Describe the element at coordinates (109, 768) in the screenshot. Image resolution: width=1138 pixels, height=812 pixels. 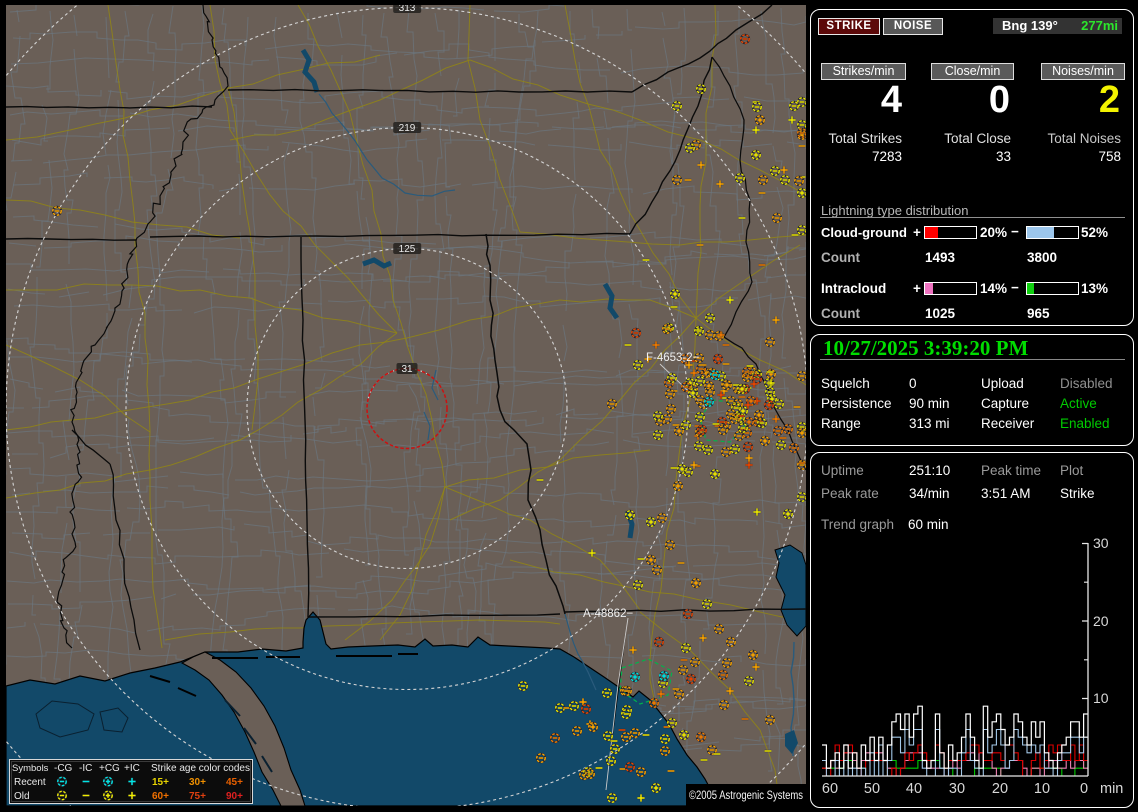
I see `svg-text: +CG` at that location.